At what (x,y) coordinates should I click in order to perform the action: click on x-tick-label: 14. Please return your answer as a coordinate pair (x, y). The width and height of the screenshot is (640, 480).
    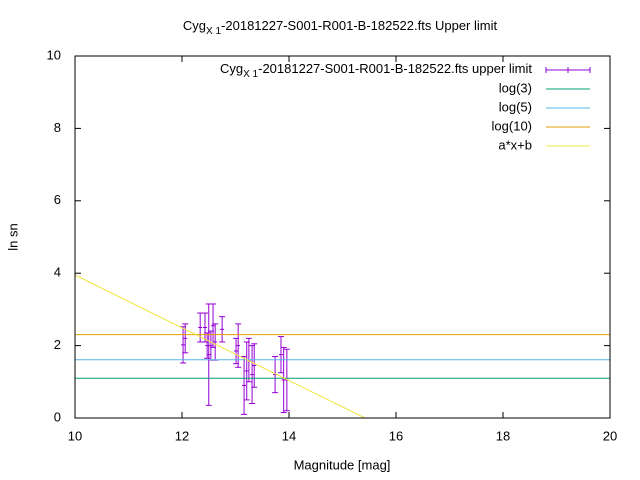
    Looking at the image, I should click on (289, 435).